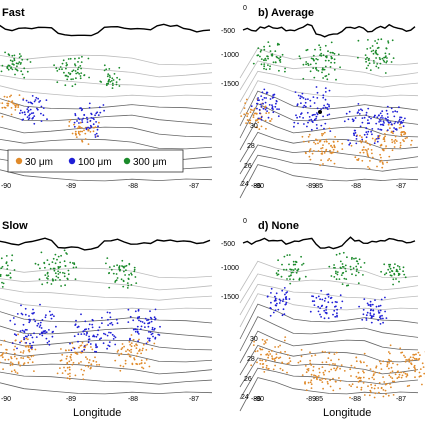 Image resolution: width=425 pixels, height=425 pixels. I want to click on x-tick-label: -89, so click(71, 399).